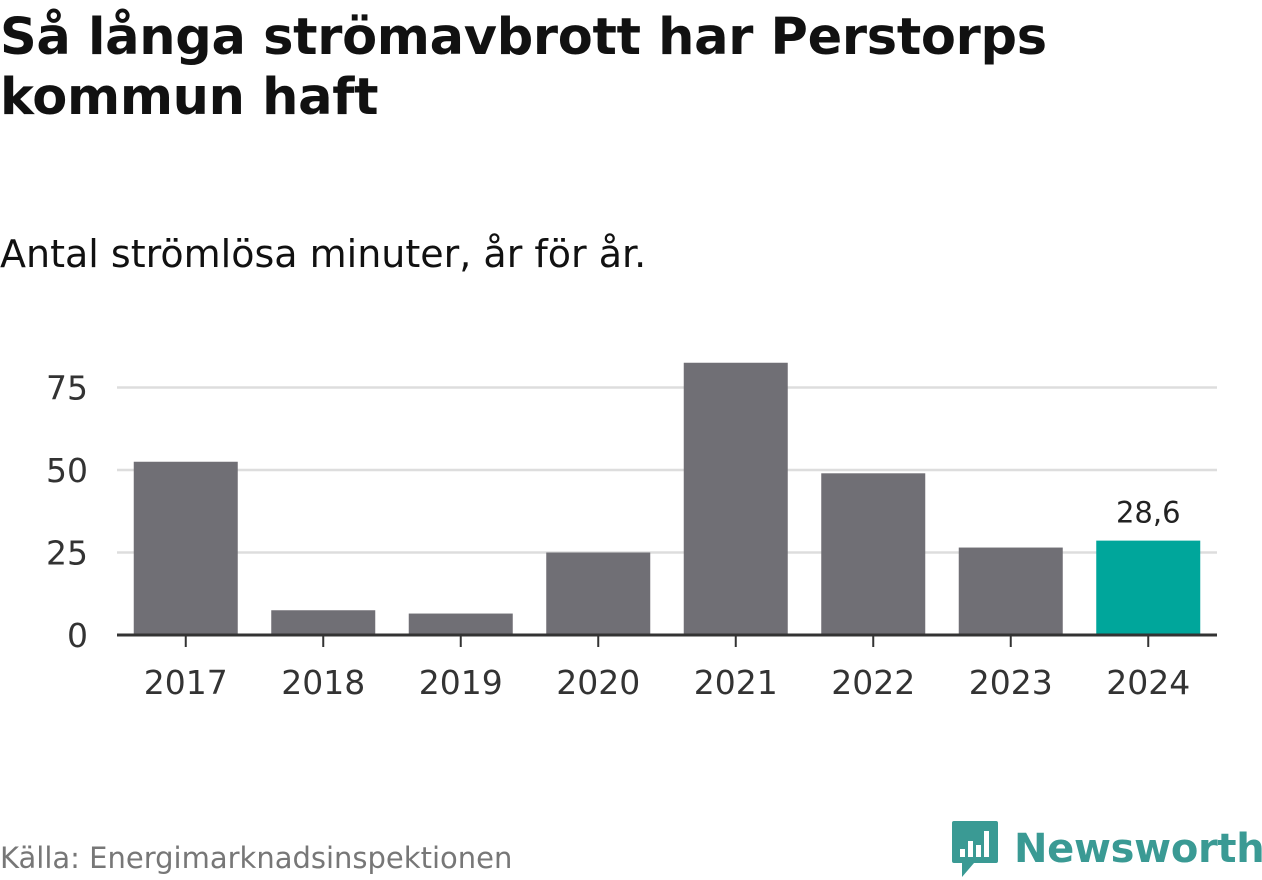  I want to click on bar-2017, so click(185, 548).